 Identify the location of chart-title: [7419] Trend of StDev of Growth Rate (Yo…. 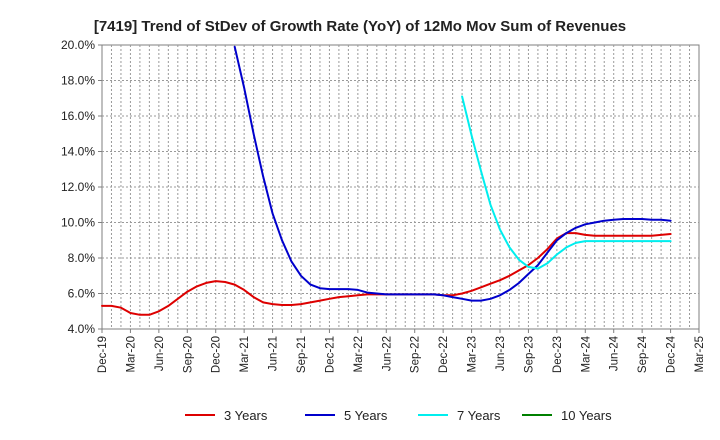
(360, 26).